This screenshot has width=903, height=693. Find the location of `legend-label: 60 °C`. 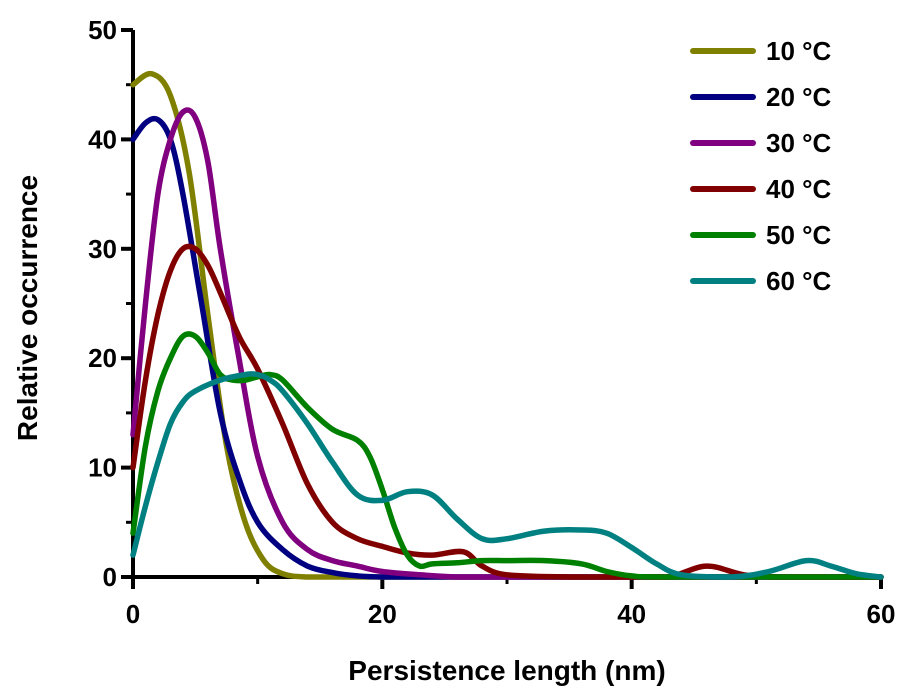

legend-label: 60 °C is located at coordinates (799, 281).